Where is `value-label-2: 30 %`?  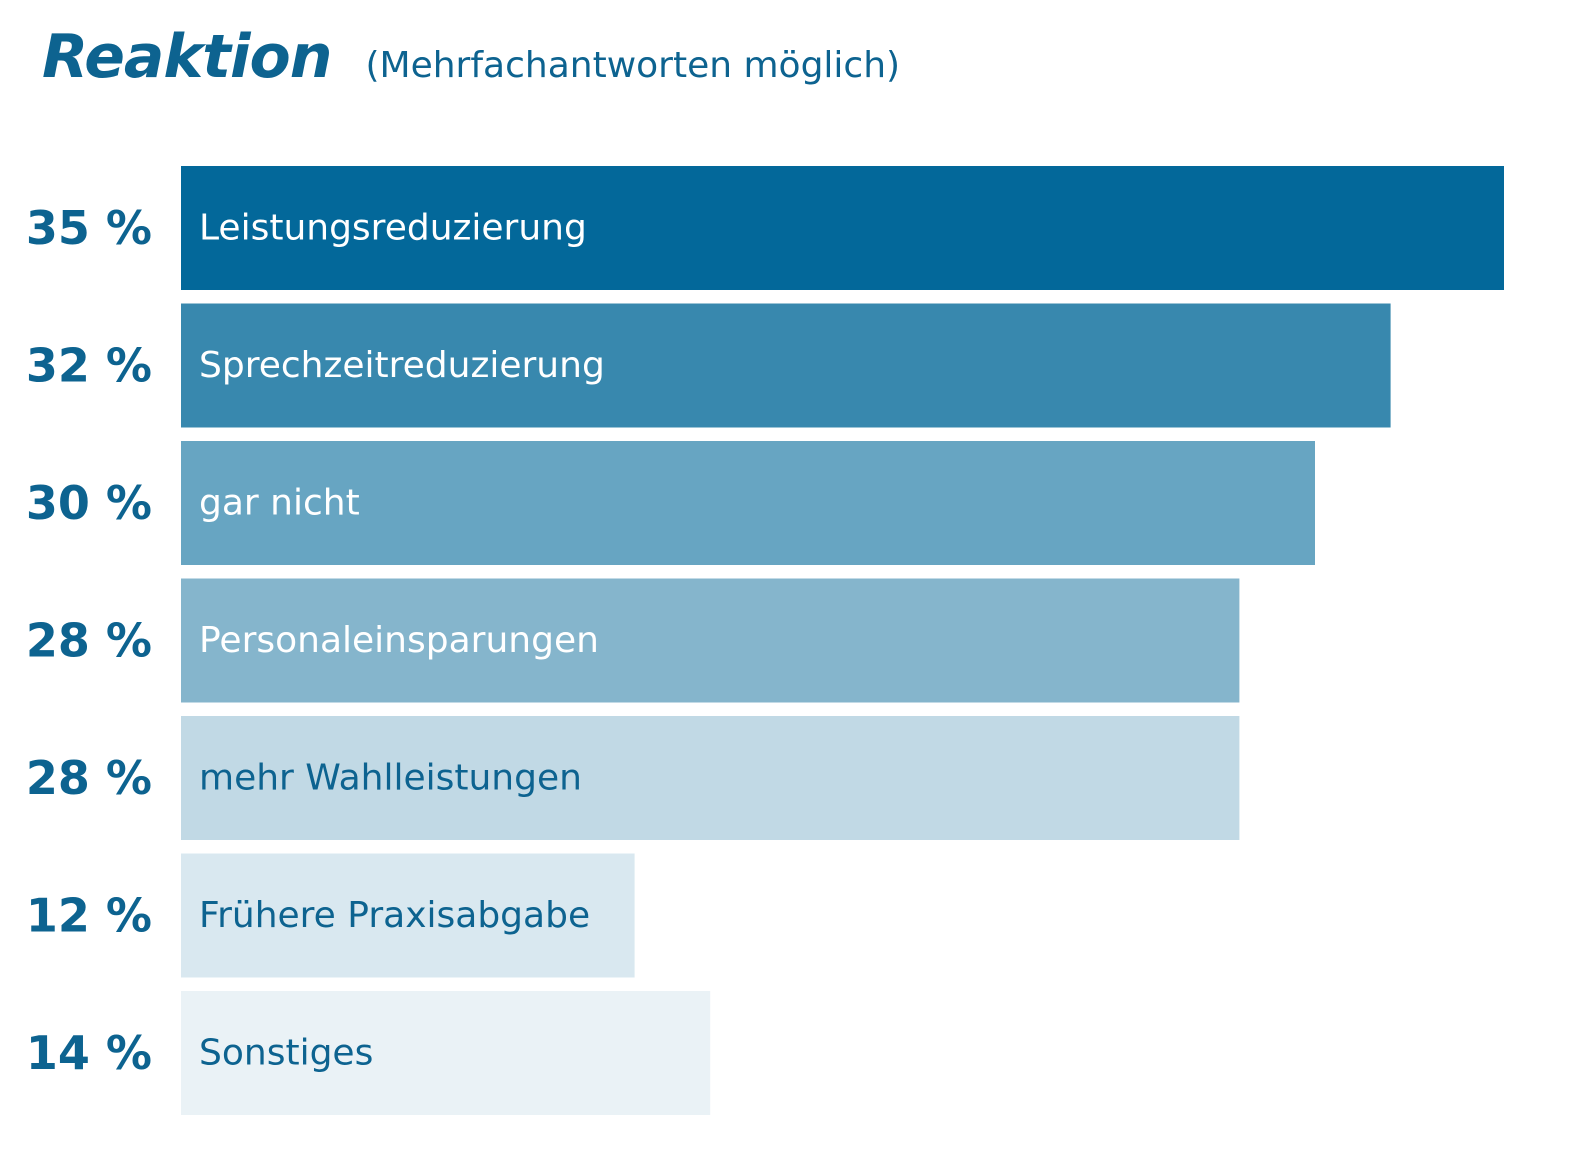
value-label-2: 30 % is located at coordinates (89, 503).